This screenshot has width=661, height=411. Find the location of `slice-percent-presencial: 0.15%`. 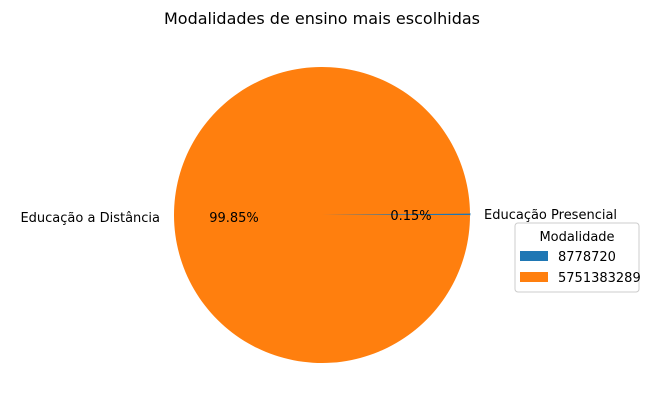

slice-percent-presencial: 0.15% is located at coordinates (410, 216).